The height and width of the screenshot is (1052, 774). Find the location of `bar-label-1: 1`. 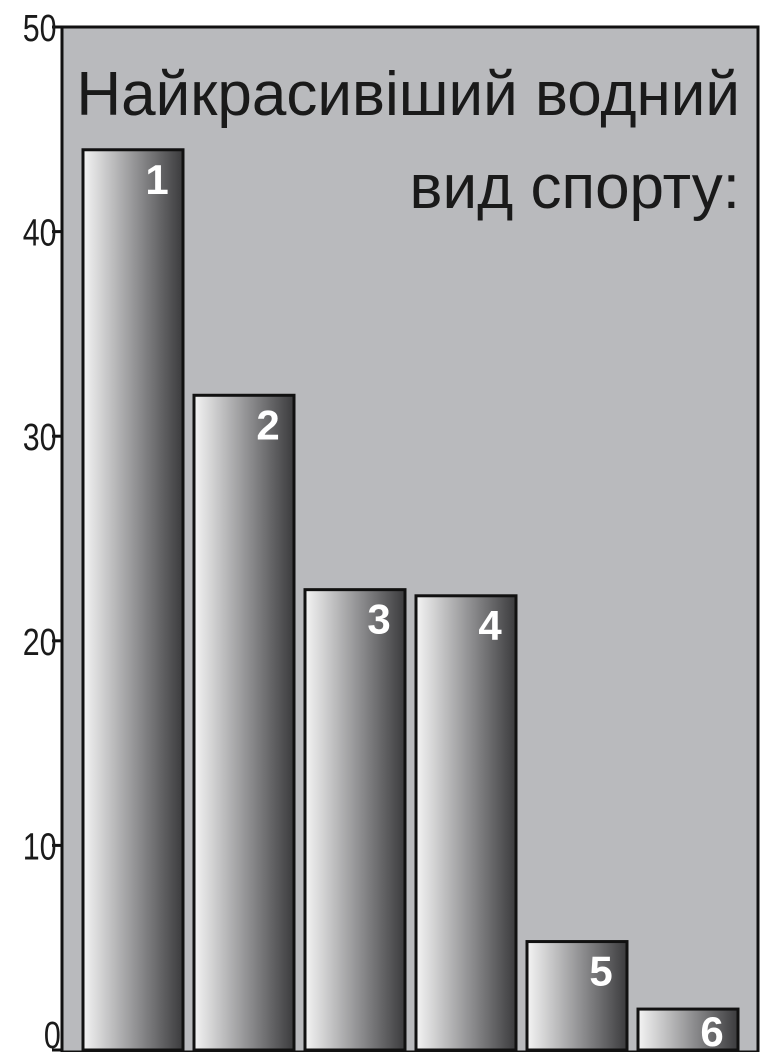

bar-label-1: 1 is located at coordinates (156, 179).